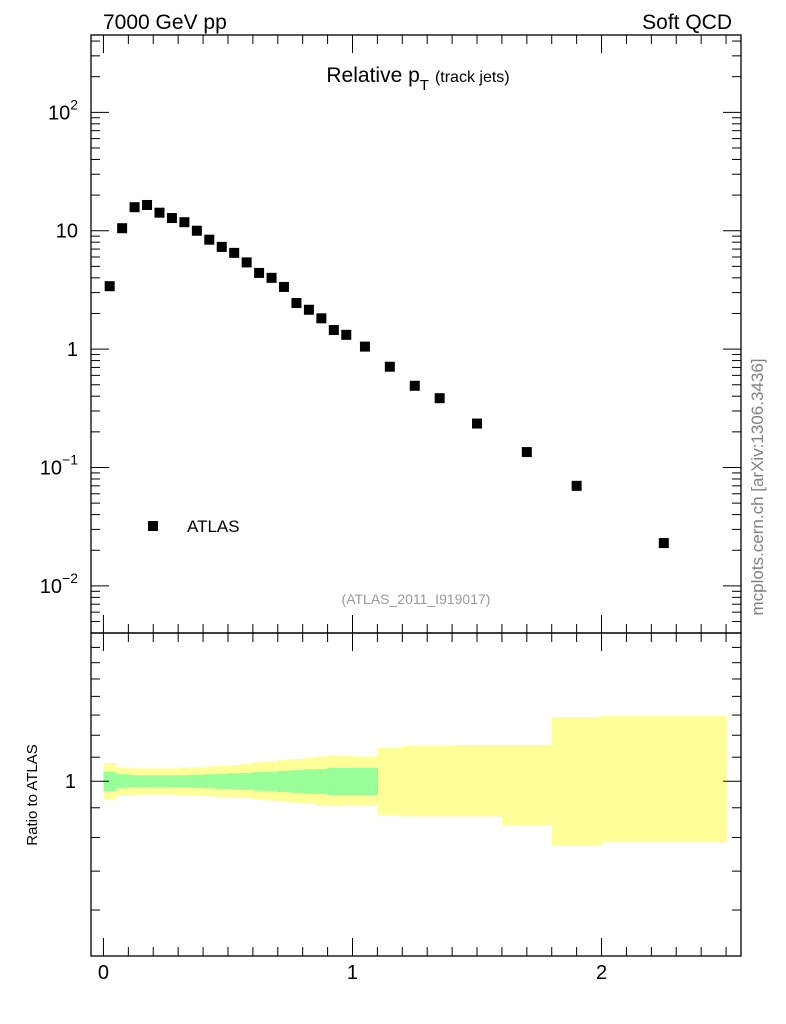  Describe the element at coordinates (70, 782) in the screenshot. I see `ratio-ytick-label-0: 1` at that location.